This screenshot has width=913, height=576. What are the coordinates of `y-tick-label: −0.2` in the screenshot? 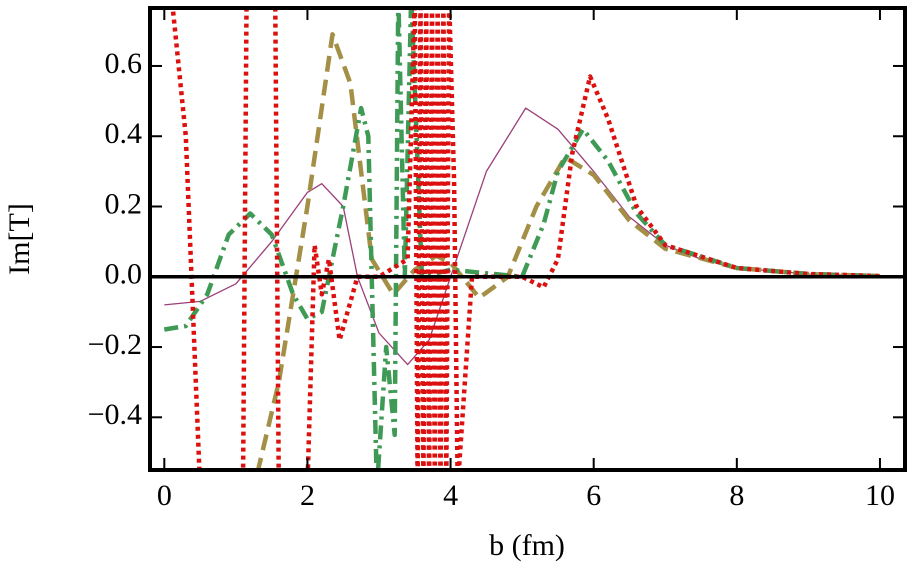 It's located at (115, 344).